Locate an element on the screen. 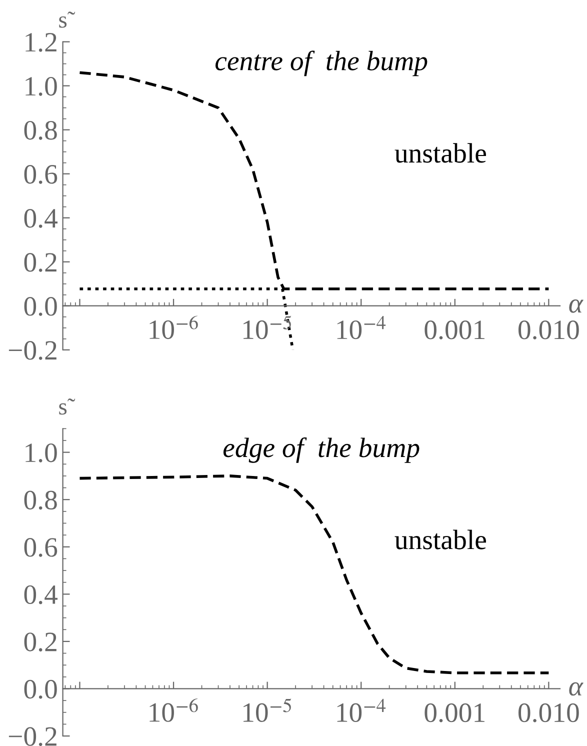 This screenshot has width=587, height=746. y-tick-label: 1.2 is located at coordinates (41, 42).